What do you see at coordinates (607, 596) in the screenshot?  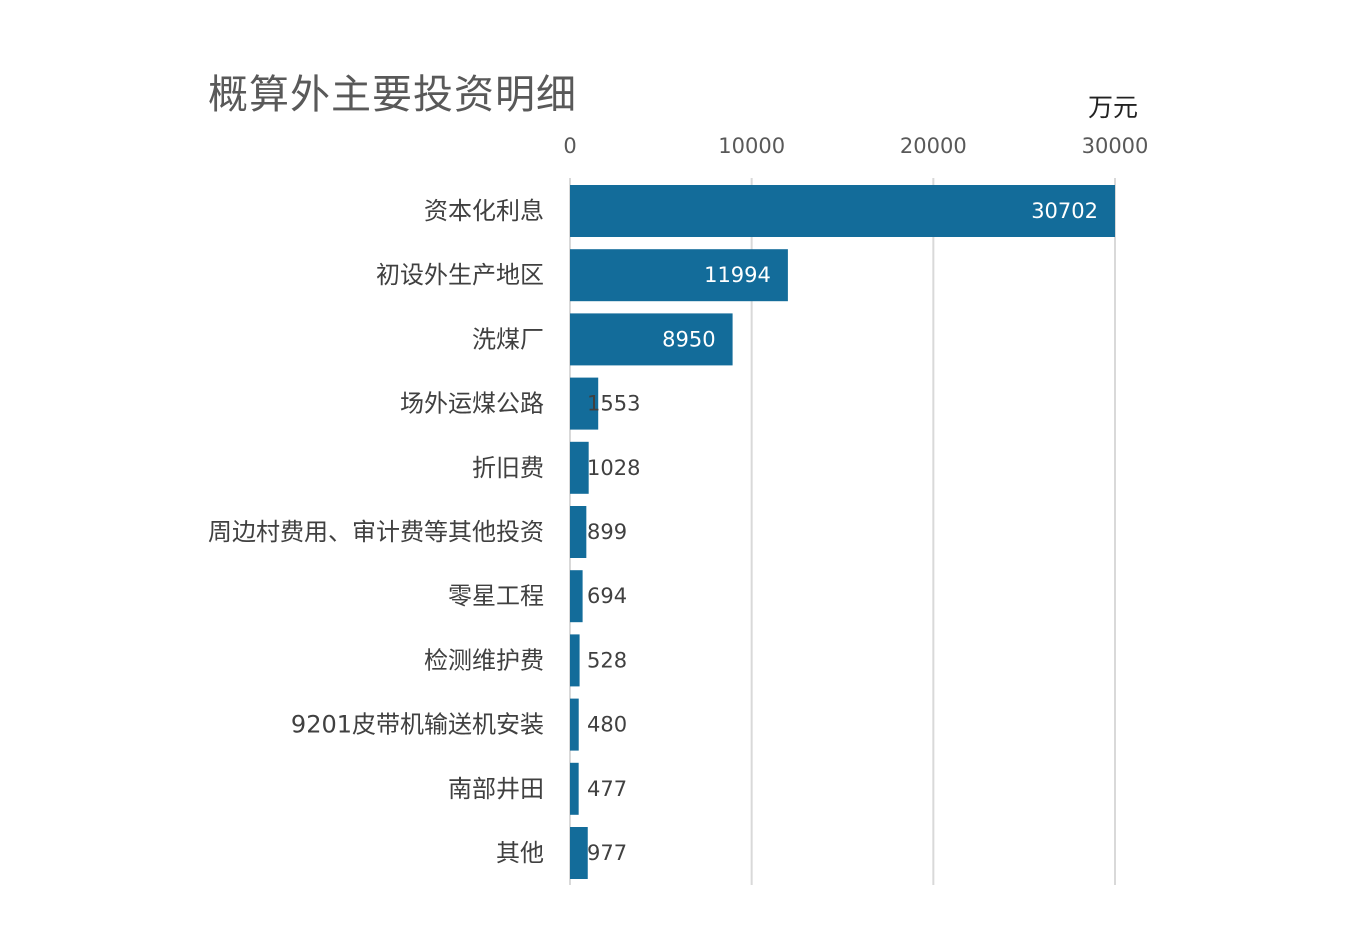 I see `value-label: 694` at bounding box center [607, 596].